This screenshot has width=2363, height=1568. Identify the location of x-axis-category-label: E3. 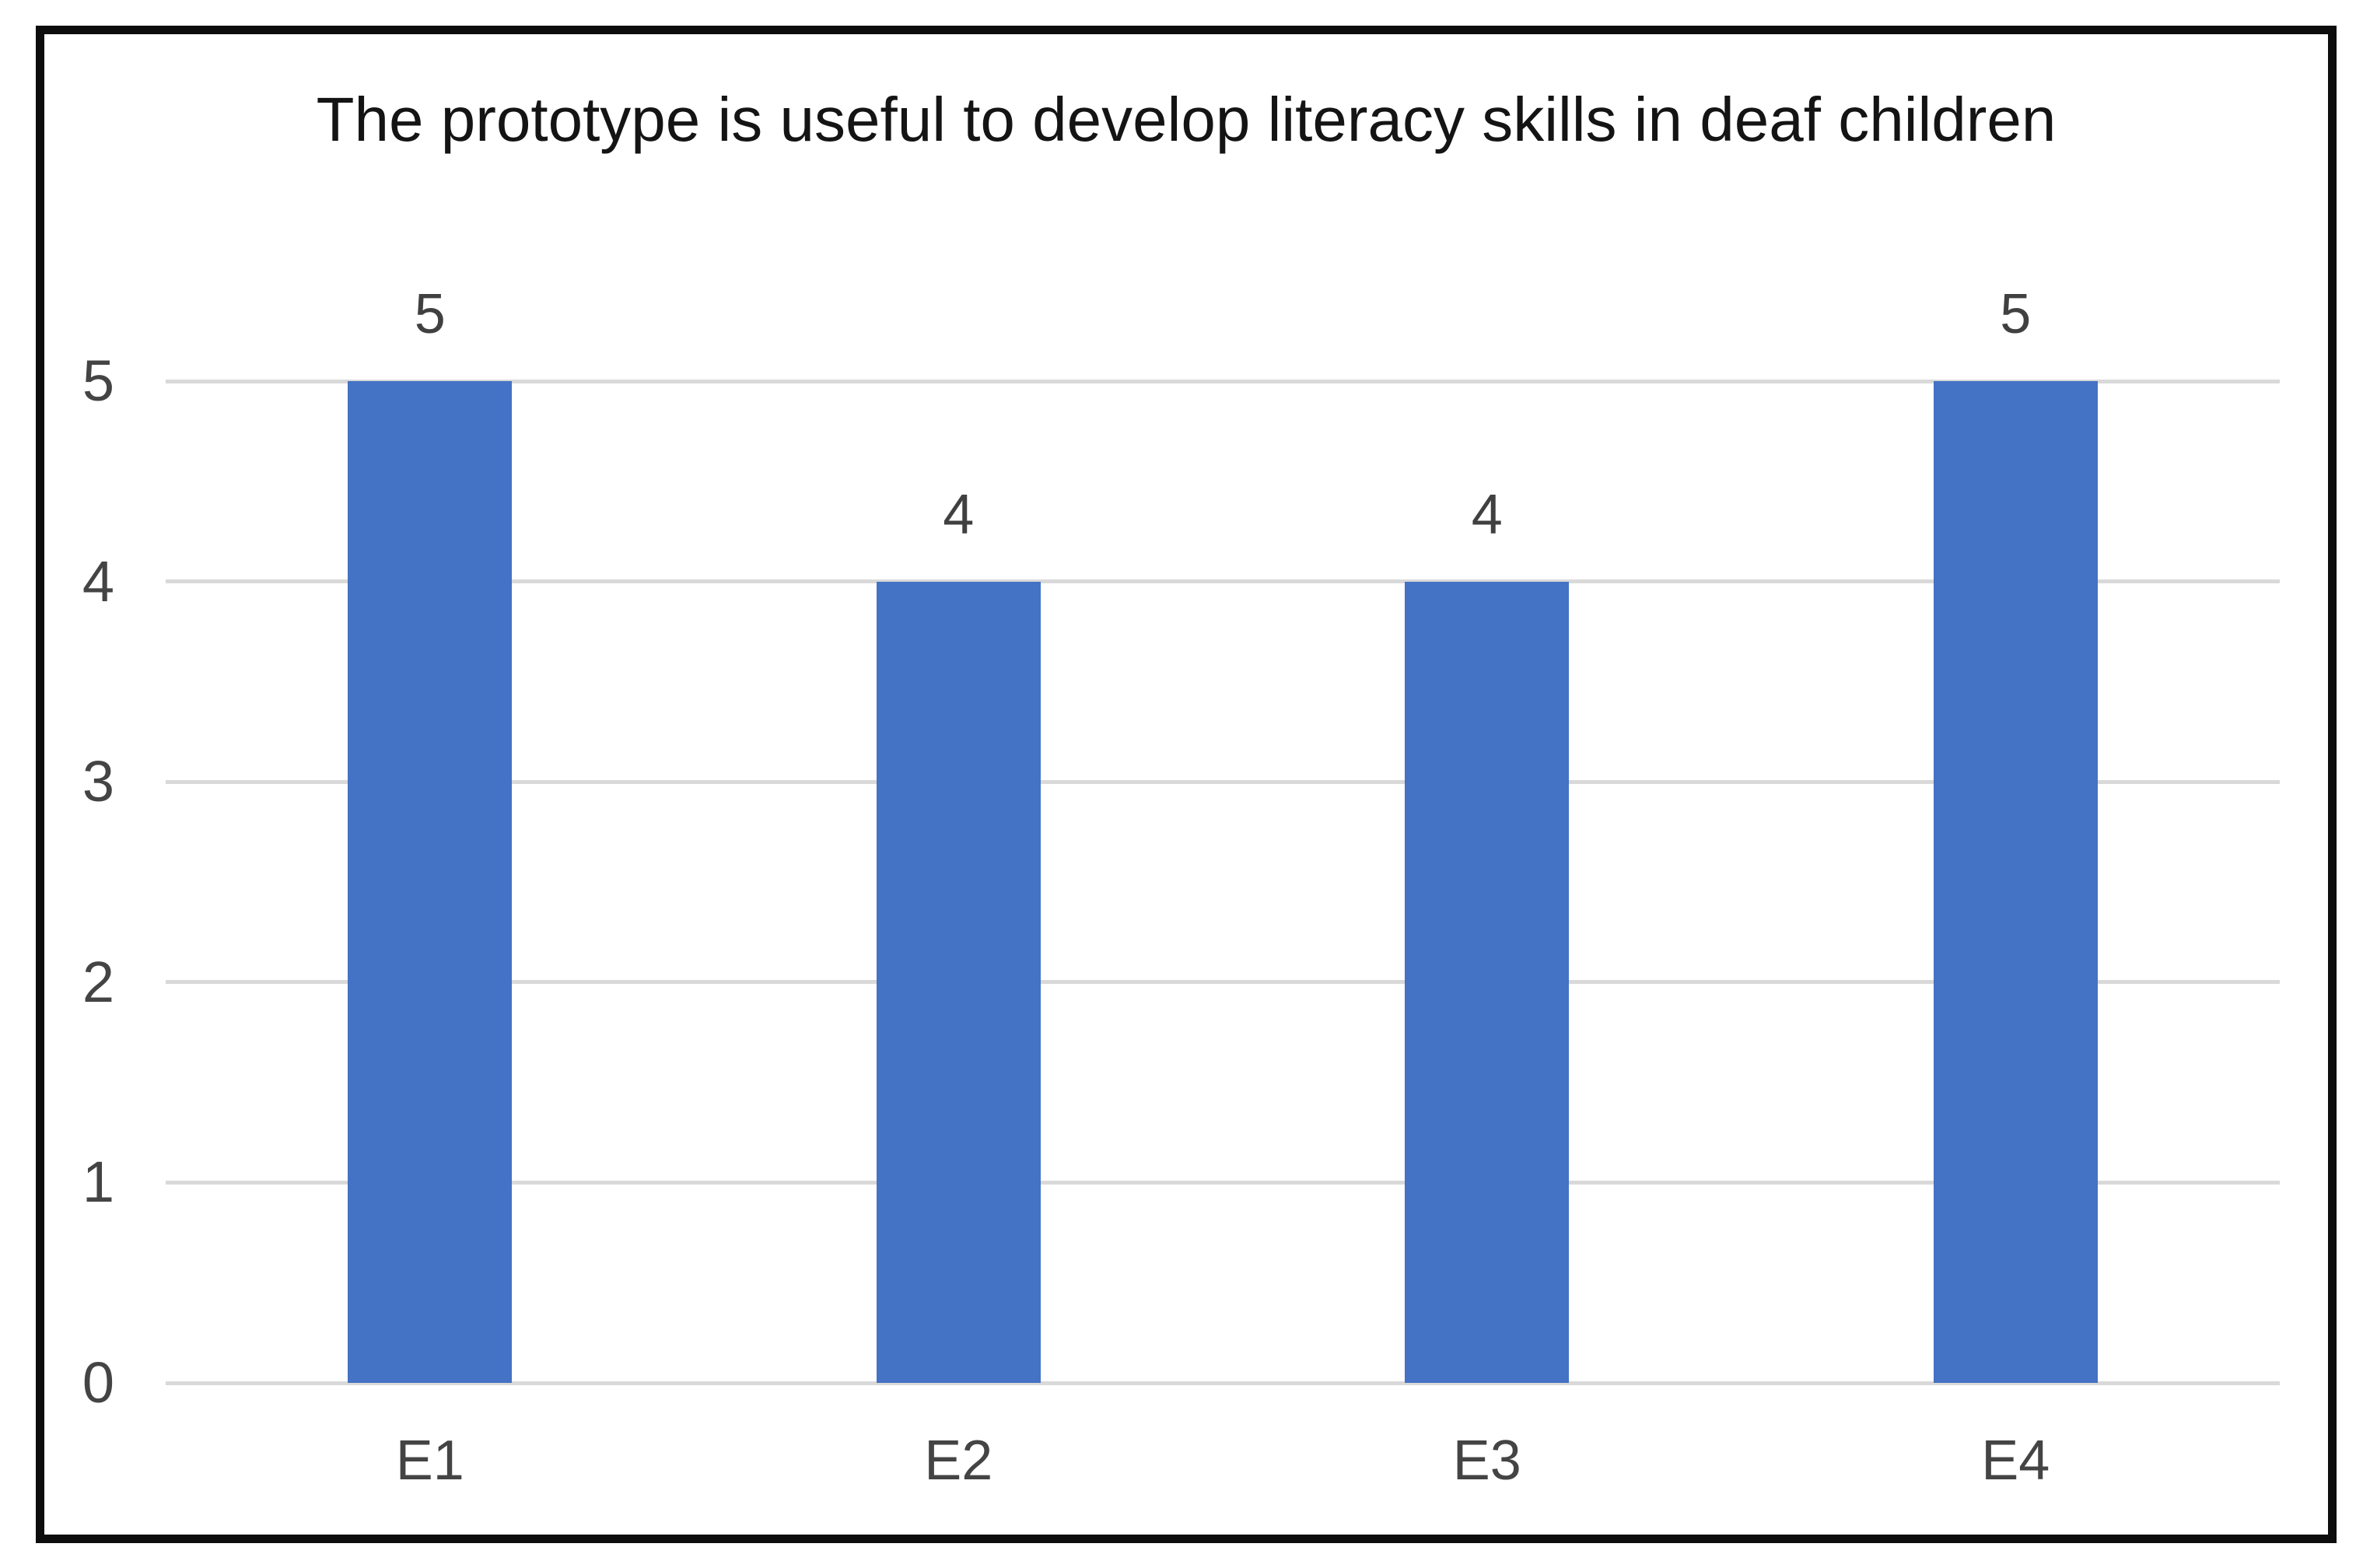
(1486, 1461).